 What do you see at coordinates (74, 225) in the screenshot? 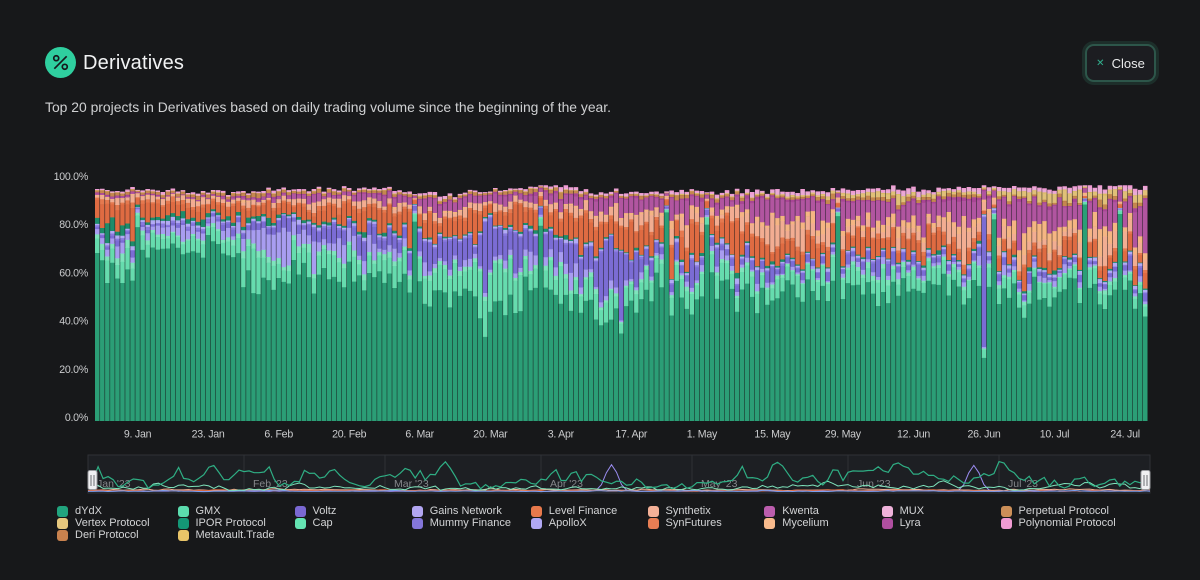
I see `svg-text: 80.0%` at bounding box center [74, 225].